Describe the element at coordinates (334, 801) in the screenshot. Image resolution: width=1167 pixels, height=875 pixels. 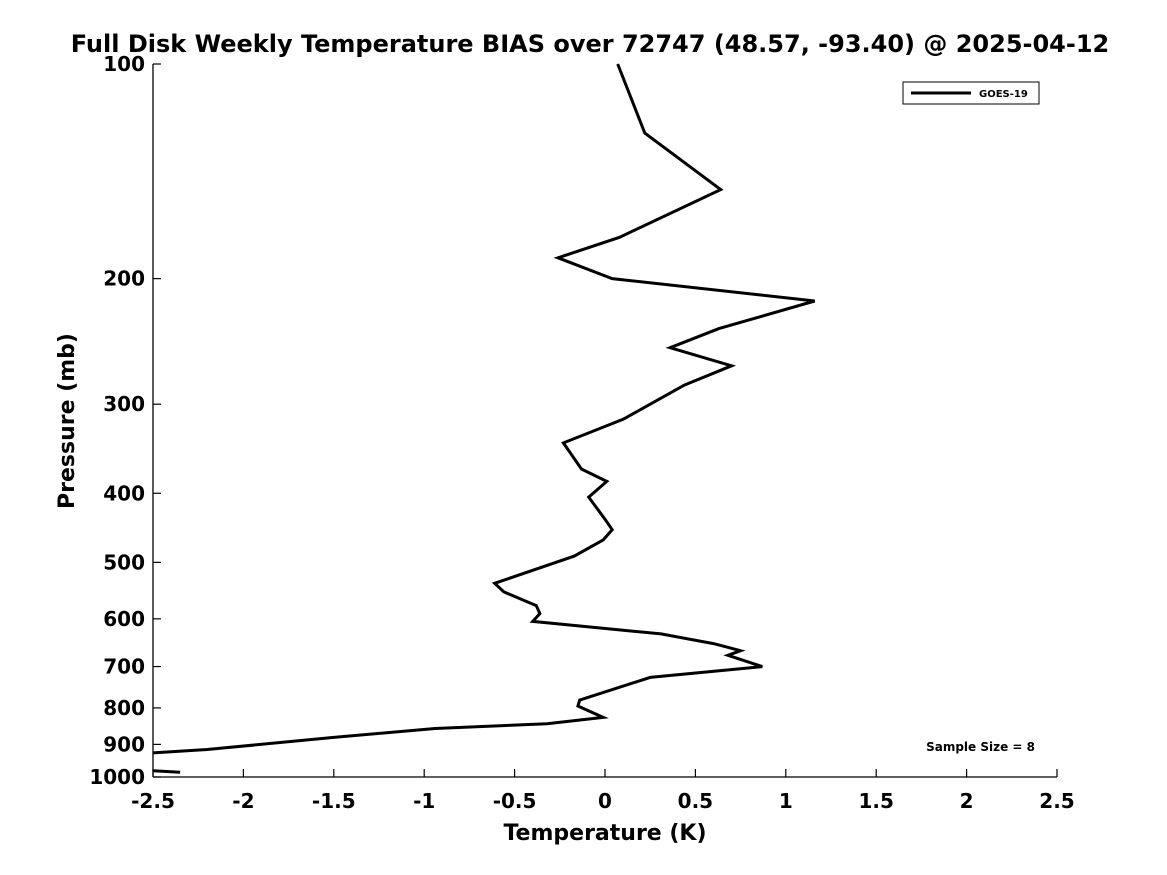
I see `x-tick-label: -1.5` at that location.